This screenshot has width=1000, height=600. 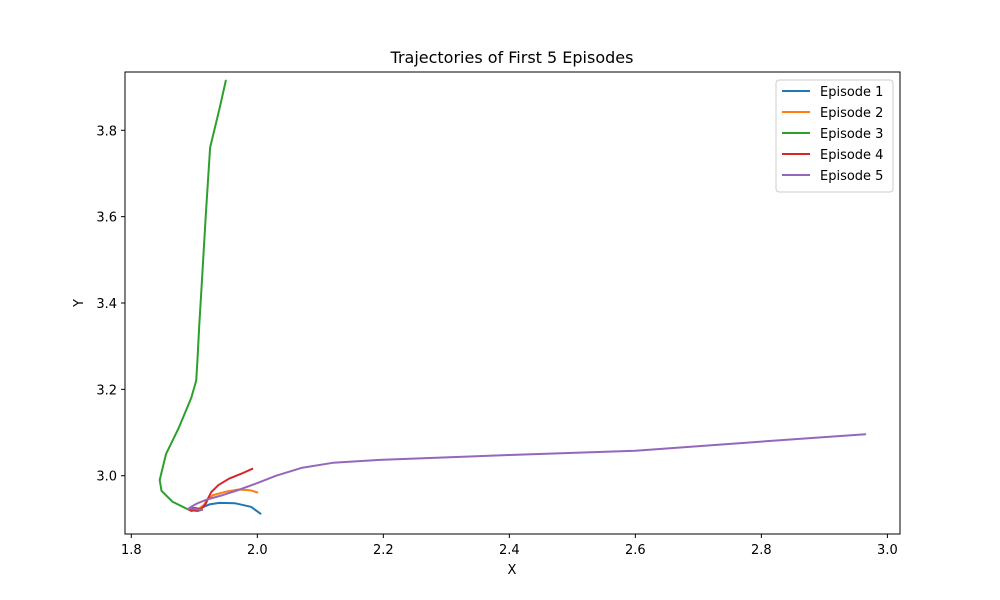 I want to click on y-tick-label: 3.2, so click(x=106, y=390).